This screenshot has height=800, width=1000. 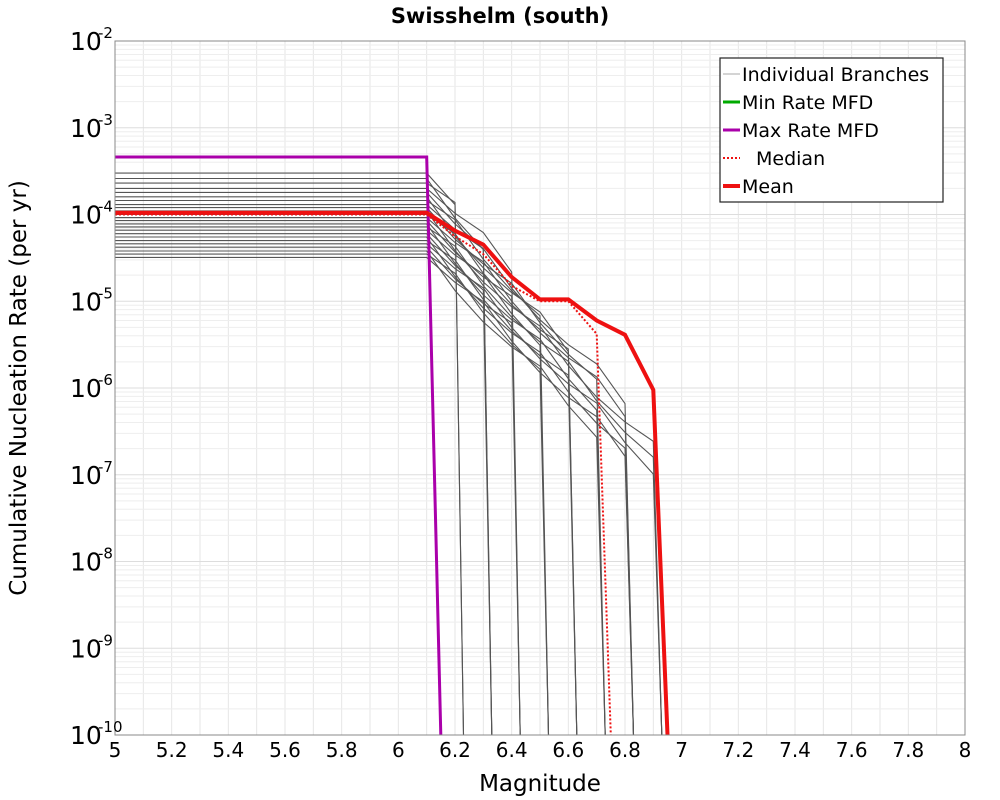 I want to click on x-tick-label: 5, so click(x=115, y=750).